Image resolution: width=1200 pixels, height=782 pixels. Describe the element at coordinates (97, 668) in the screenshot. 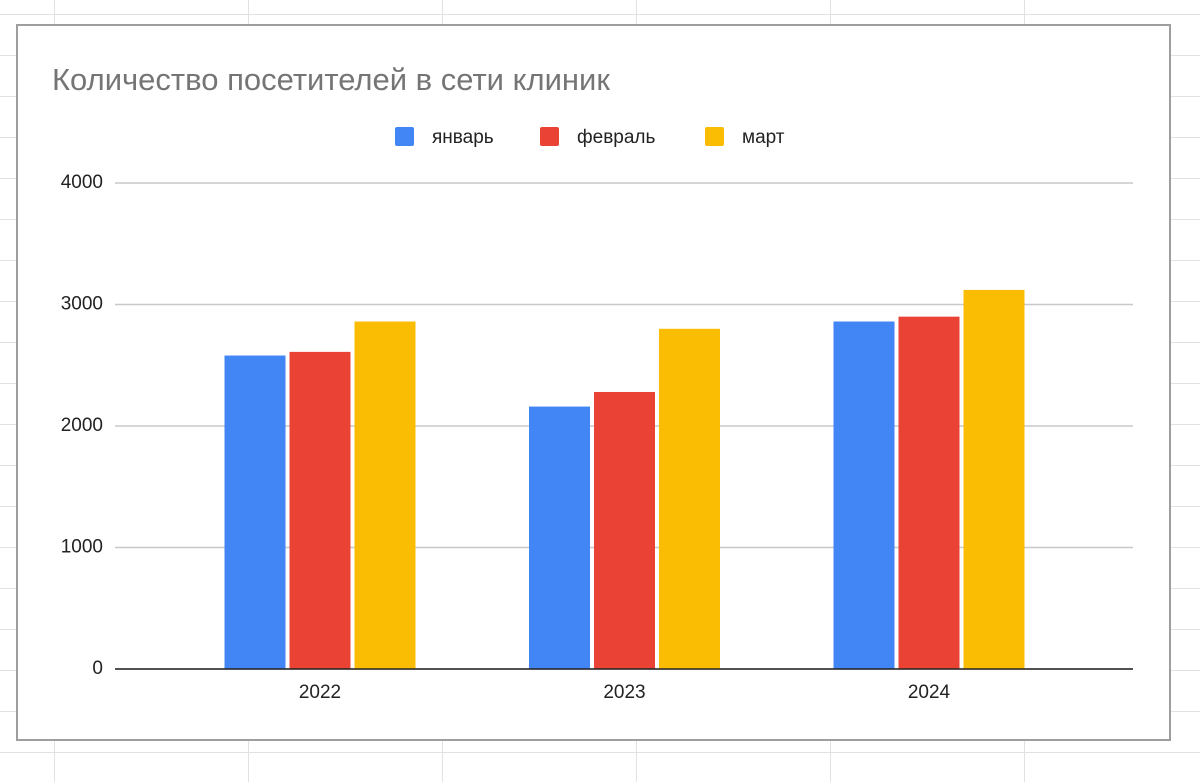

I see `y-tick-label: 0` at that location.